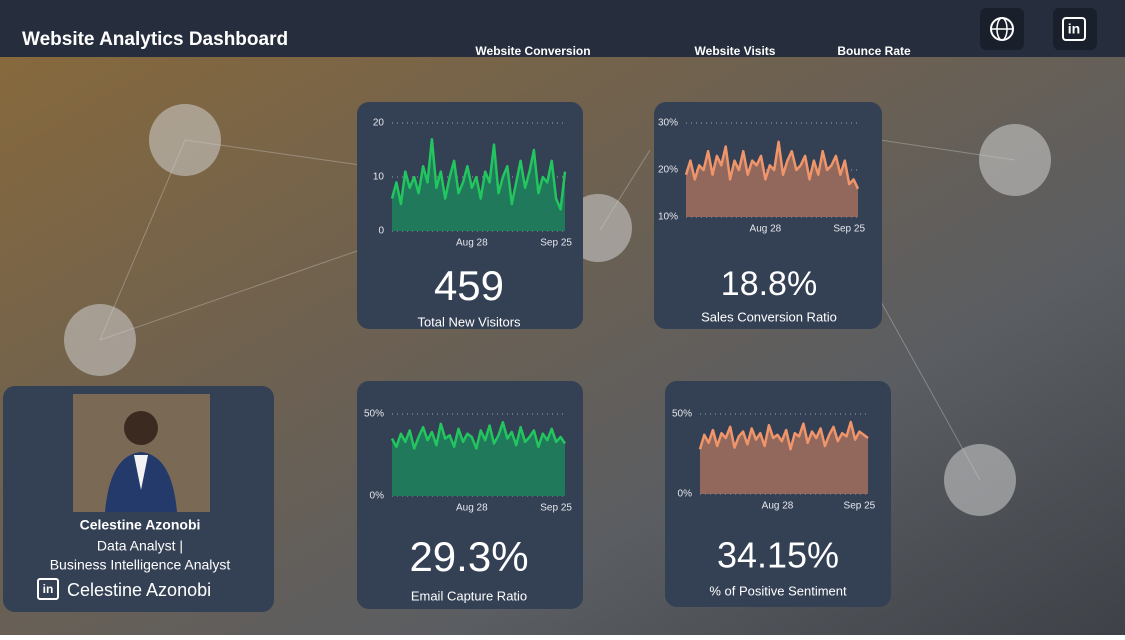  I want to click on globe-button, so click(1002, 29).